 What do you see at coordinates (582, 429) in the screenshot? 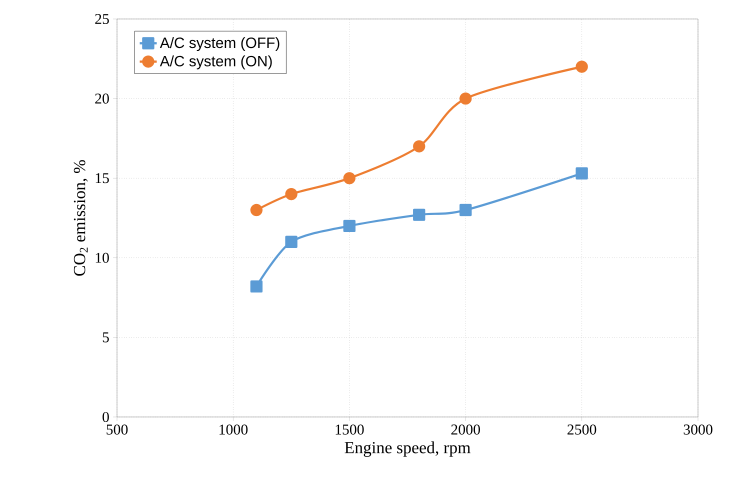
I see `x-tick-label: 2500` at bounding box center [582, 429].